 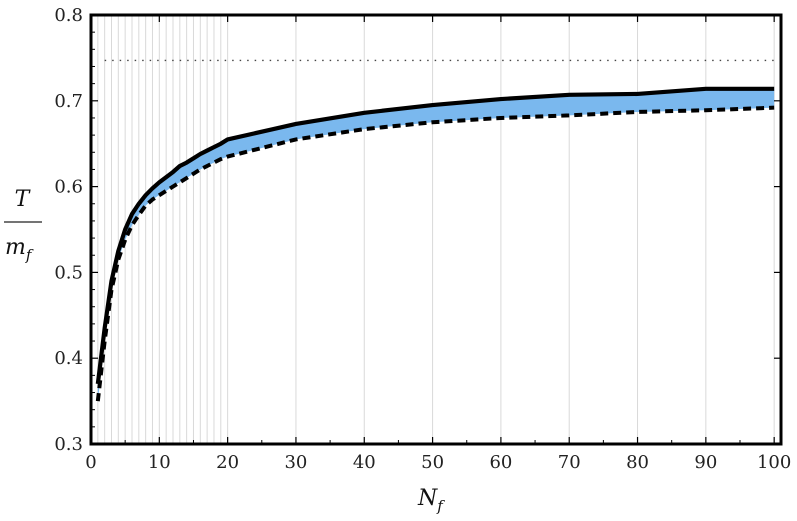 What do you see at coordinates (500, 462) in the screenshot?
I see `x-tick-label: 60` at bounding box center [500, 462].